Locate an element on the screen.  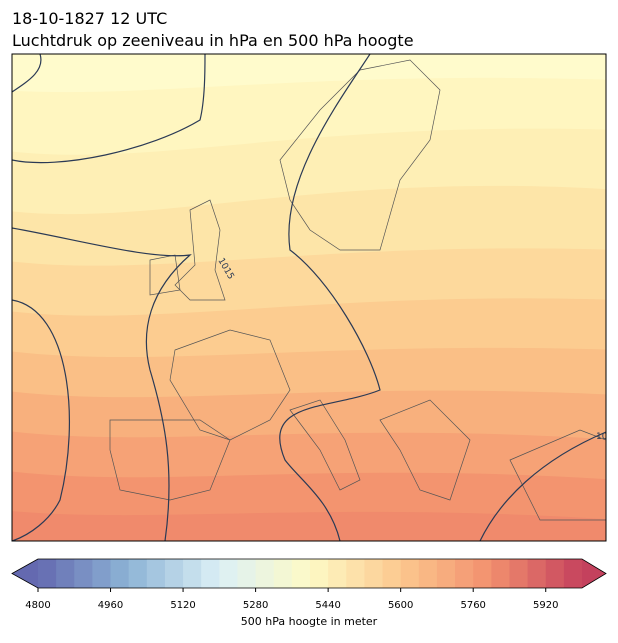
title: 18-10-1827 12 UTC is located at coordinates (89, 18).